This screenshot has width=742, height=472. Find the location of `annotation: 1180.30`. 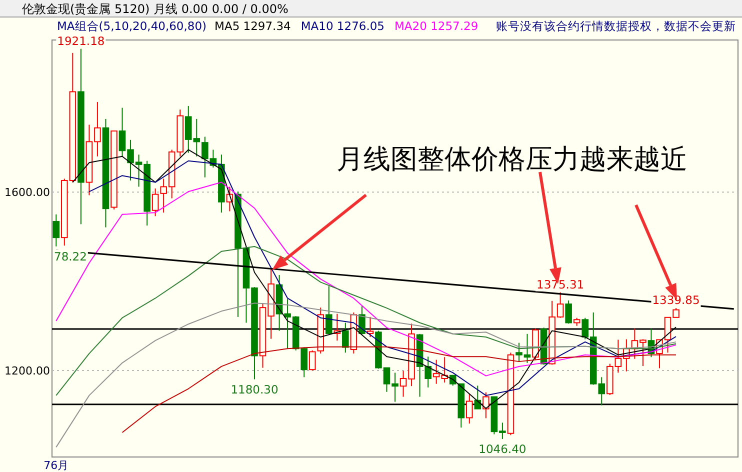

annotation: 1180.30 is located at coordinates (254, 389).